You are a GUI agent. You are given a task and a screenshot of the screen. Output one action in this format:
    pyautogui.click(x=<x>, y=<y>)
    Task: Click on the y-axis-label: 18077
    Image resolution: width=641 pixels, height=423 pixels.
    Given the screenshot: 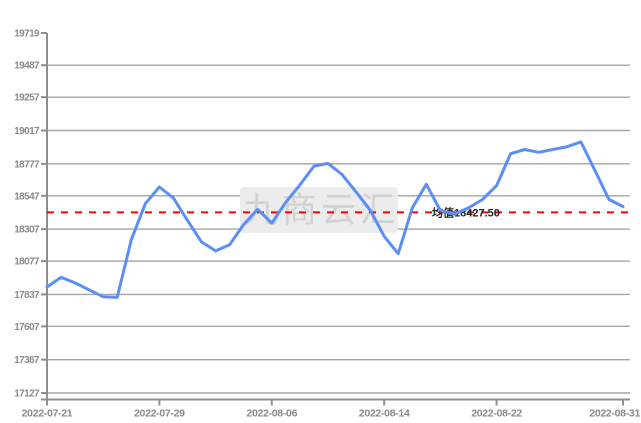 What is the action you would take?
    pyautogui.click(x=27, y=262)
    